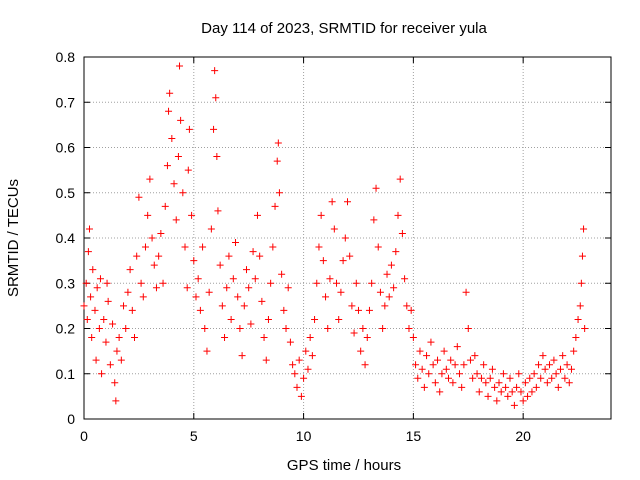  I want to click on y-axis-label: SRMTID / TECUs, so click(13, 238).